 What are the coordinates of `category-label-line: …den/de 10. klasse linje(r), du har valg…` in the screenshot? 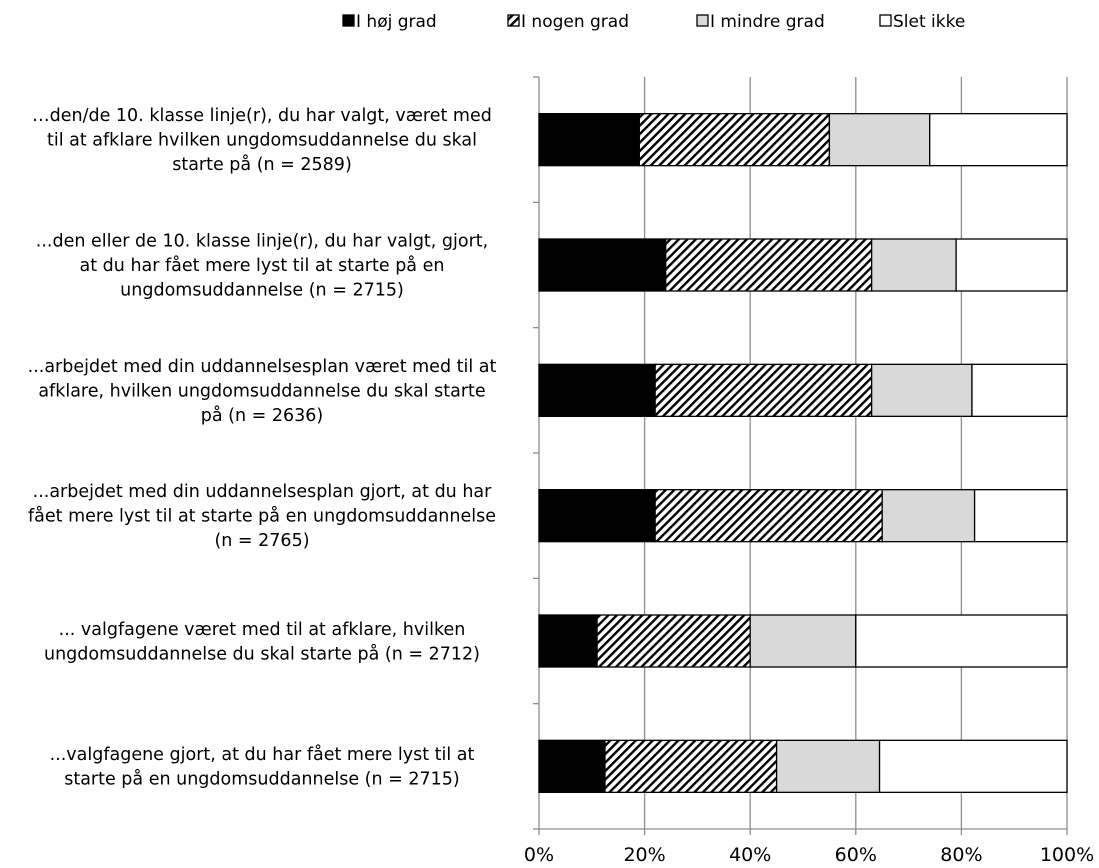 It's located at (262, 116).